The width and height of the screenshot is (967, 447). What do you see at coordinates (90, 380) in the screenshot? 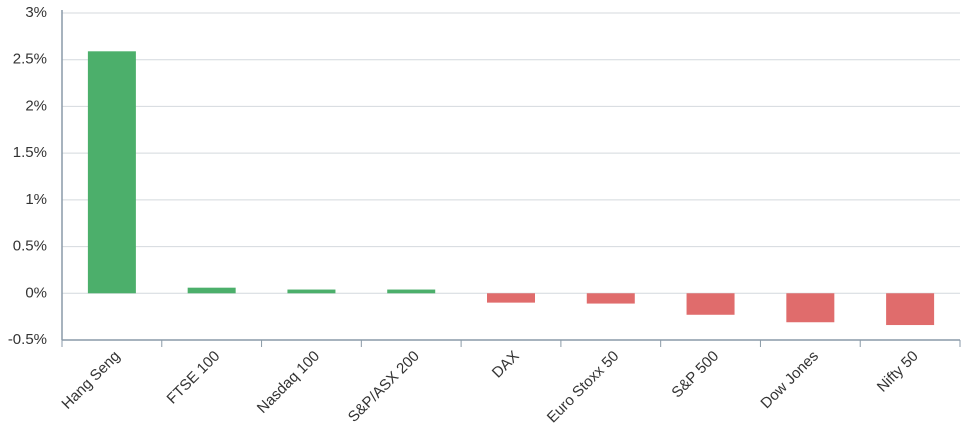
I see `x-tick-label: Hang Seng` at bounding box center [90, 380].